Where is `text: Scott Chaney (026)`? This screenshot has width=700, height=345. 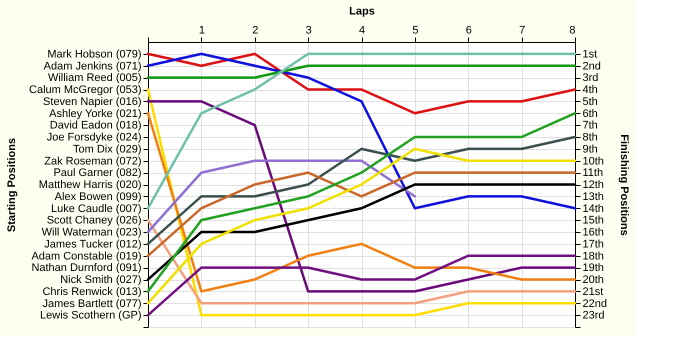
text: Scott Chaney (026) is located at coordinates (94, 220).